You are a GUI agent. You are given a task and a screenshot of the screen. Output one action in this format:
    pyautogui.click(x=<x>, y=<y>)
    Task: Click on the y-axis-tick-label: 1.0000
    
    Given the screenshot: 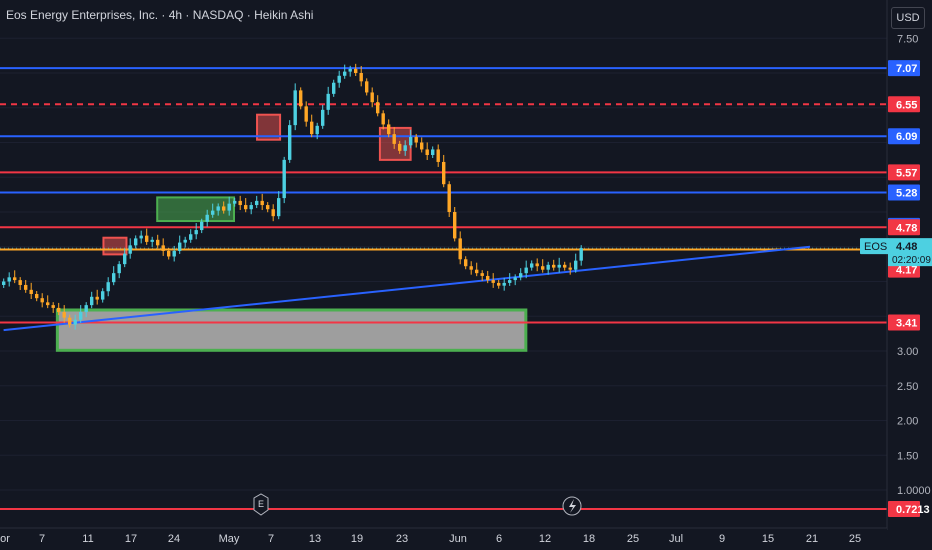 What is the action you would take?
    pyautogui.click(x=914, y=491)
    